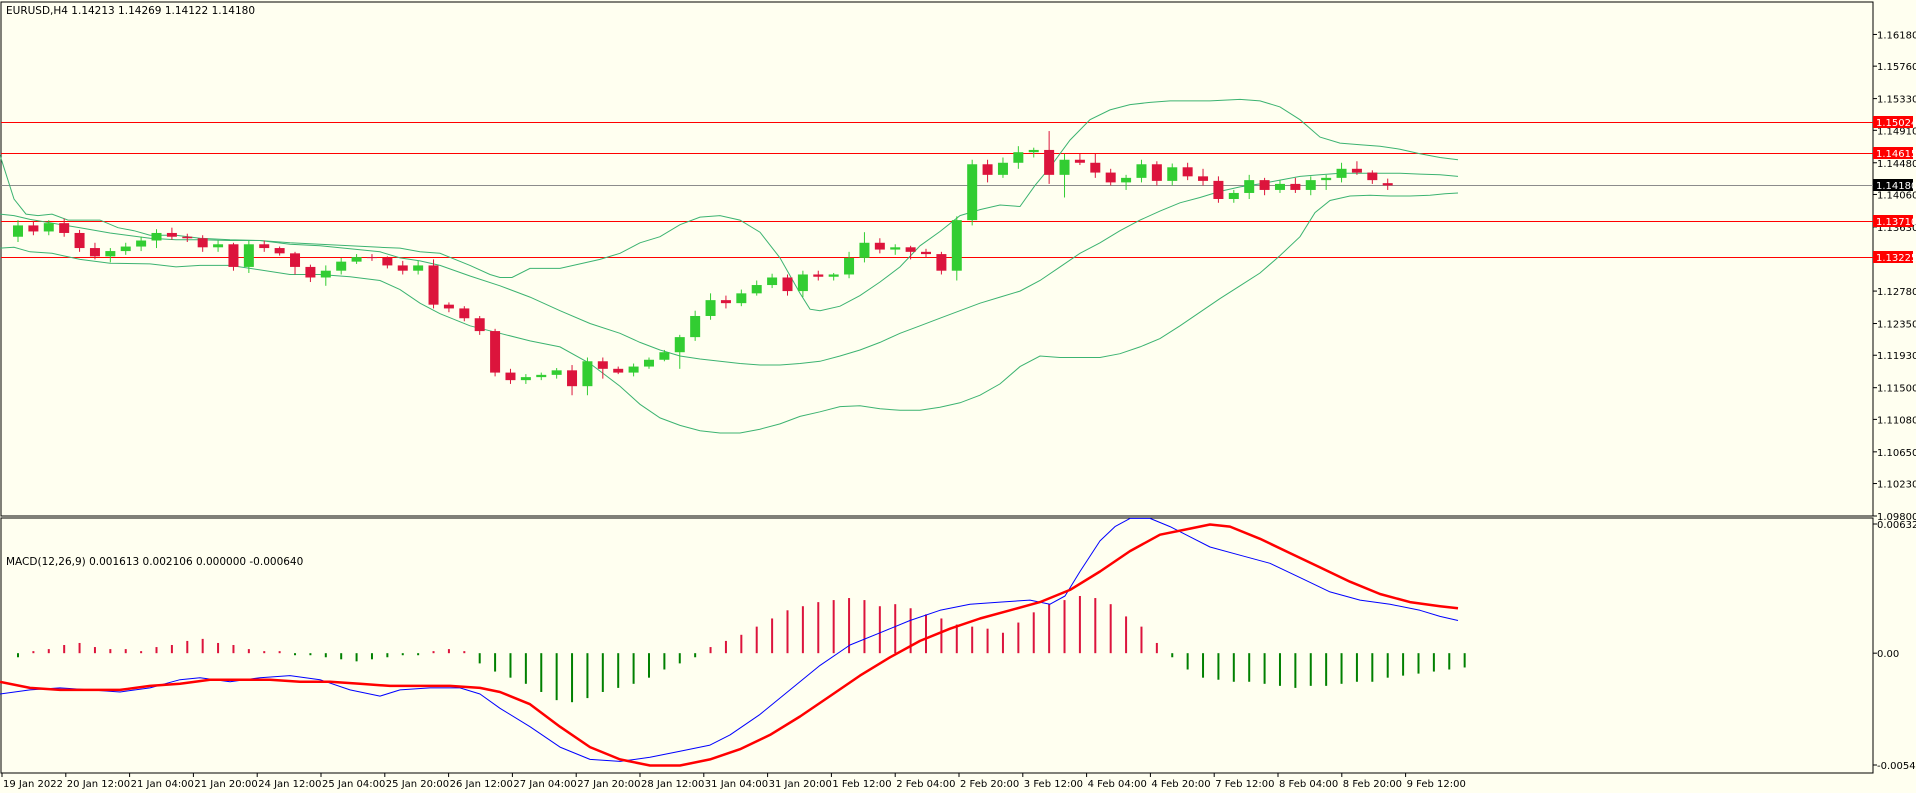 The width and height of the screenshot is (1916, 793). Describe the element at coordinates (289, 784) in the screenshot. I see `time-tick-label: 24 Jan 12:00` at that location.